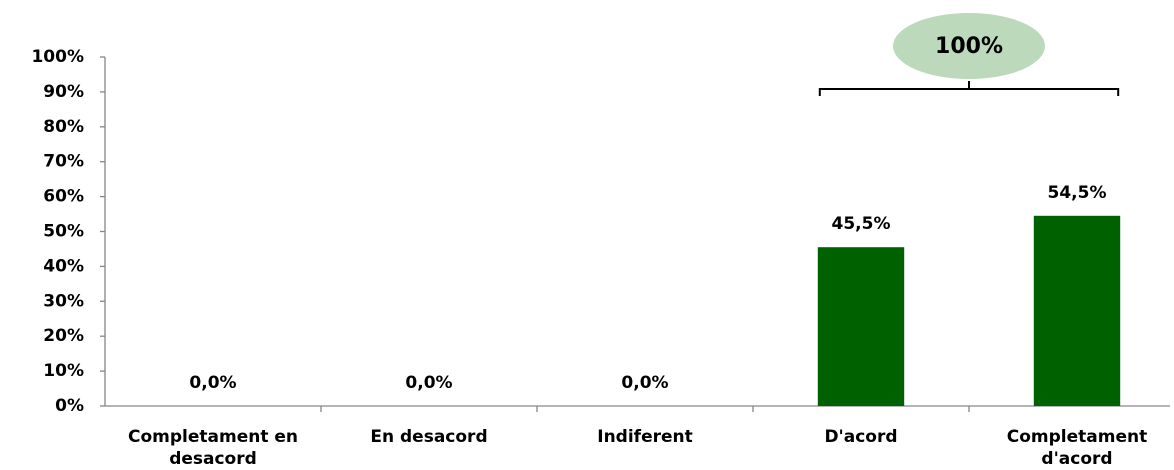 This screenshot has height=470, width=1174. Describe the element at coordinates (63, 371) in the screenshot. I see `y-tick-label: 10%` at that location.